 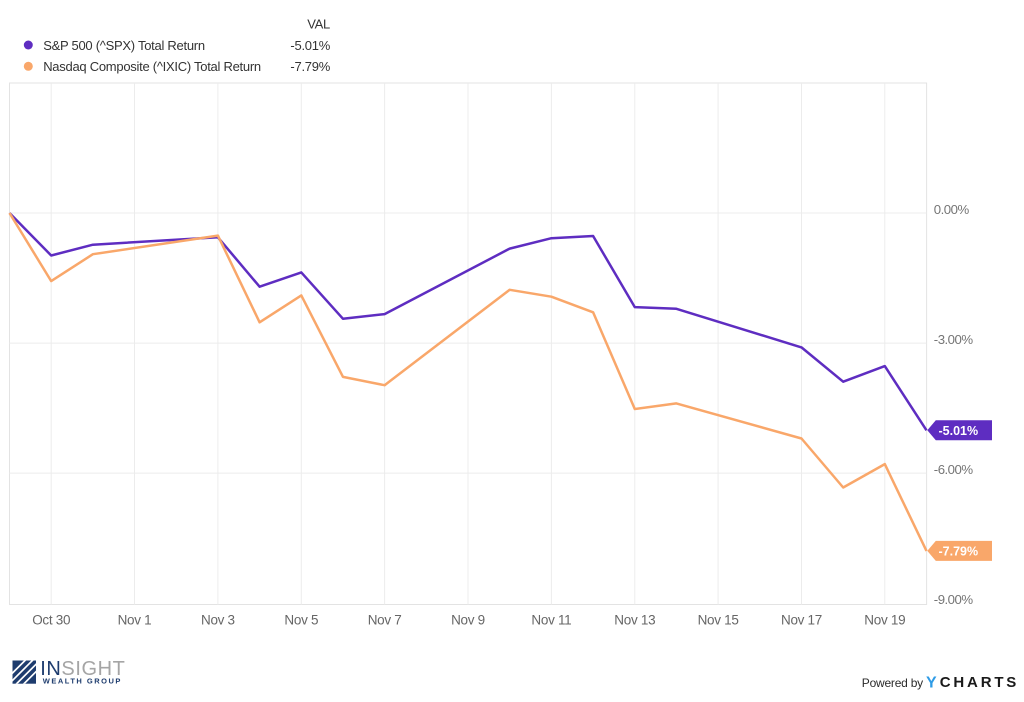 I want to click on svg-text: Nov 3, so click(x=218, y=620).